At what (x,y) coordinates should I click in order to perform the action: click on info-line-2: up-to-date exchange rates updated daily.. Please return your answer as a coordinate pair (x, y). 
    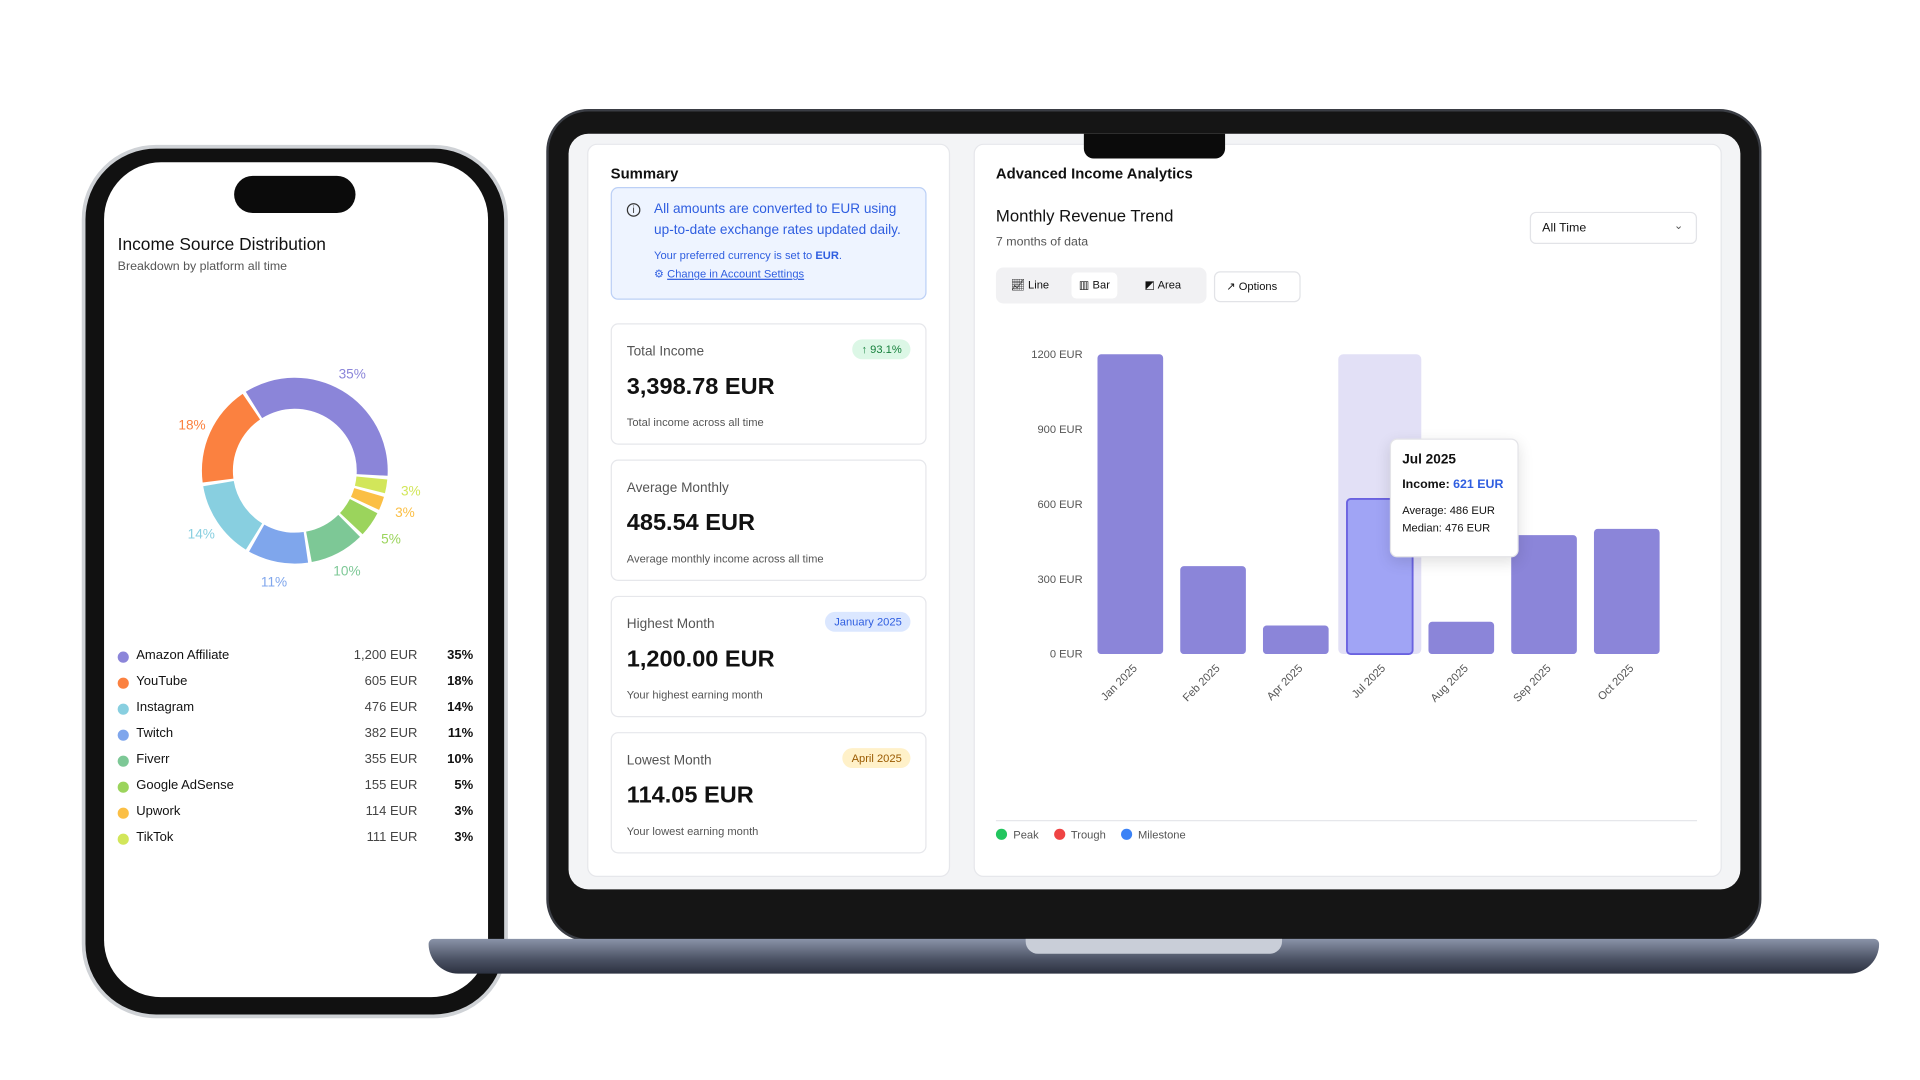
    Looking at the image, I should click on (777, 230).